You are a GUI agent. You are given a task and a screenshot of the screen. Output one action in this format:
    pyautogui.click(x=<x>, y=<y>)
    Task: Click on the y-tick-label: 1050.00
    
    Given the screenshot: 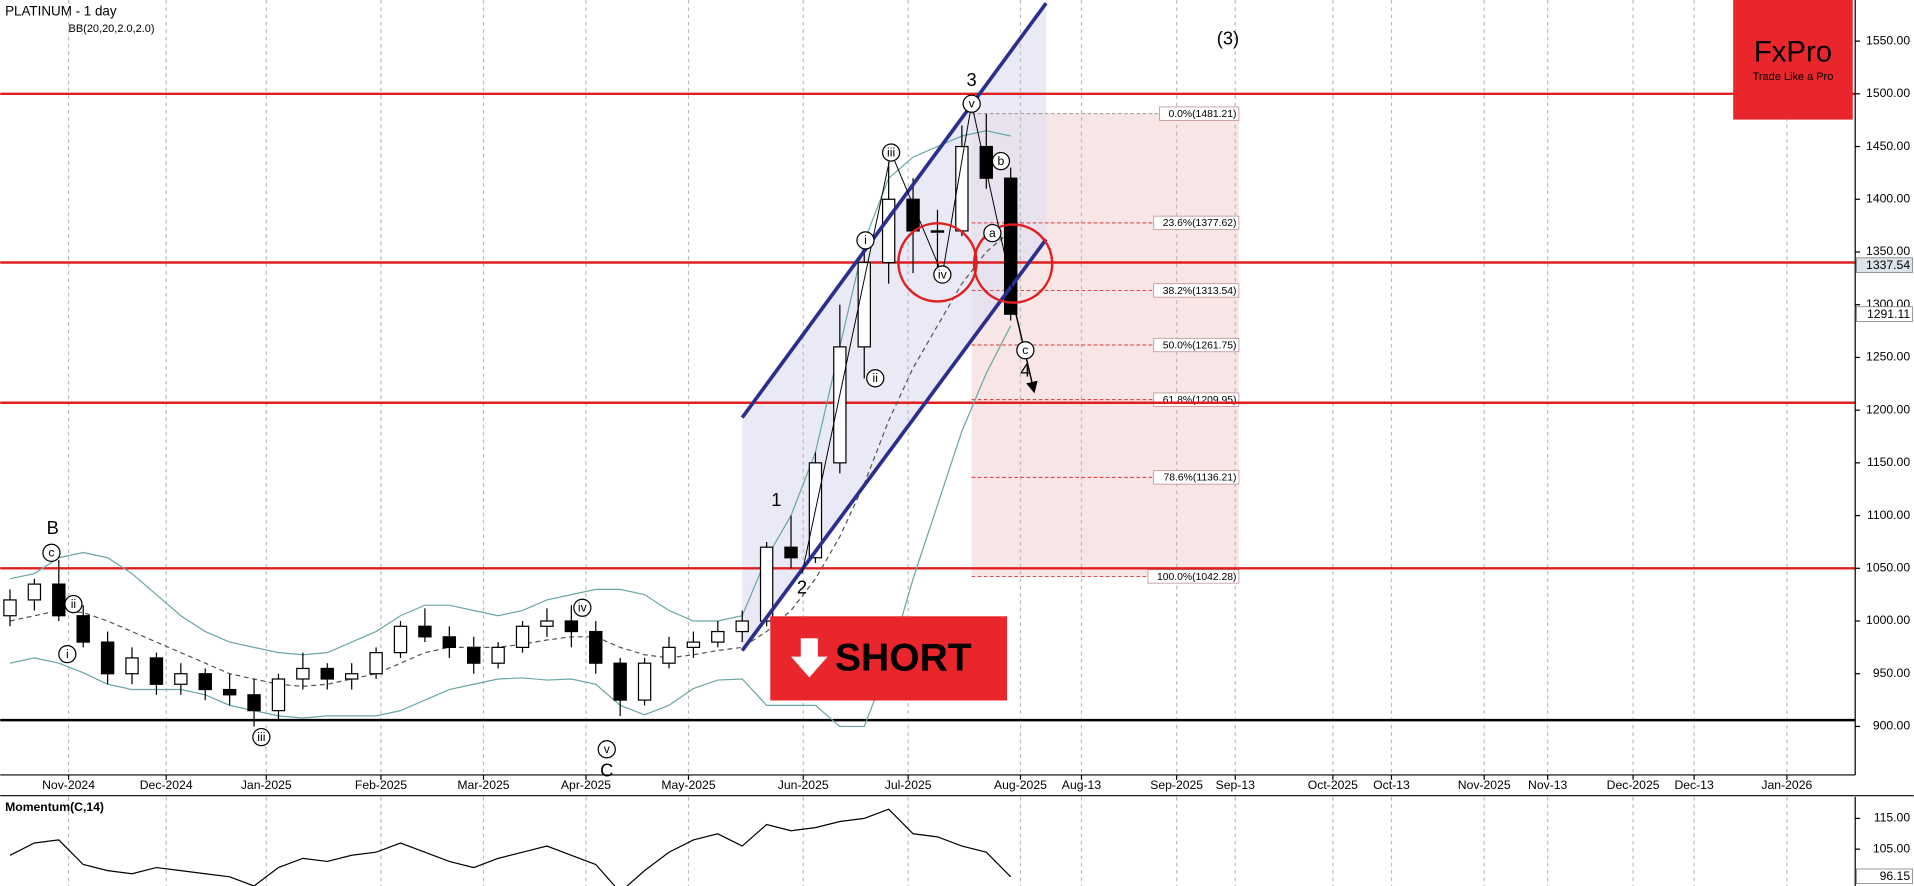 What is the action you would take?
    pyautogui.click(x=1888, y=568)
    